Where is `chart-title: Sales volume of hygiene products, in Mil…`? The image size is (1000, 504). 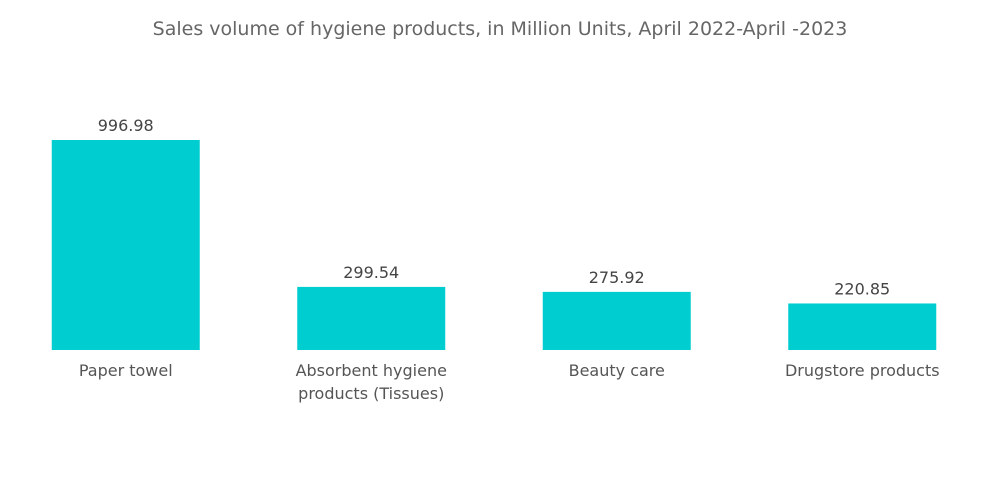
chart-title: Sales volume of hygiene products, in Mil… is located at coordinates (500, 29).